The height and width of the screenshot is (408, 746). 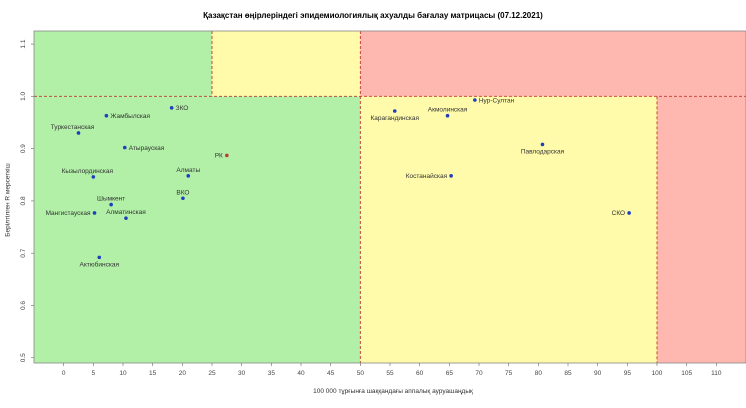 I want to click on data-point-label: Костанайская, so click(x=427, y=176).